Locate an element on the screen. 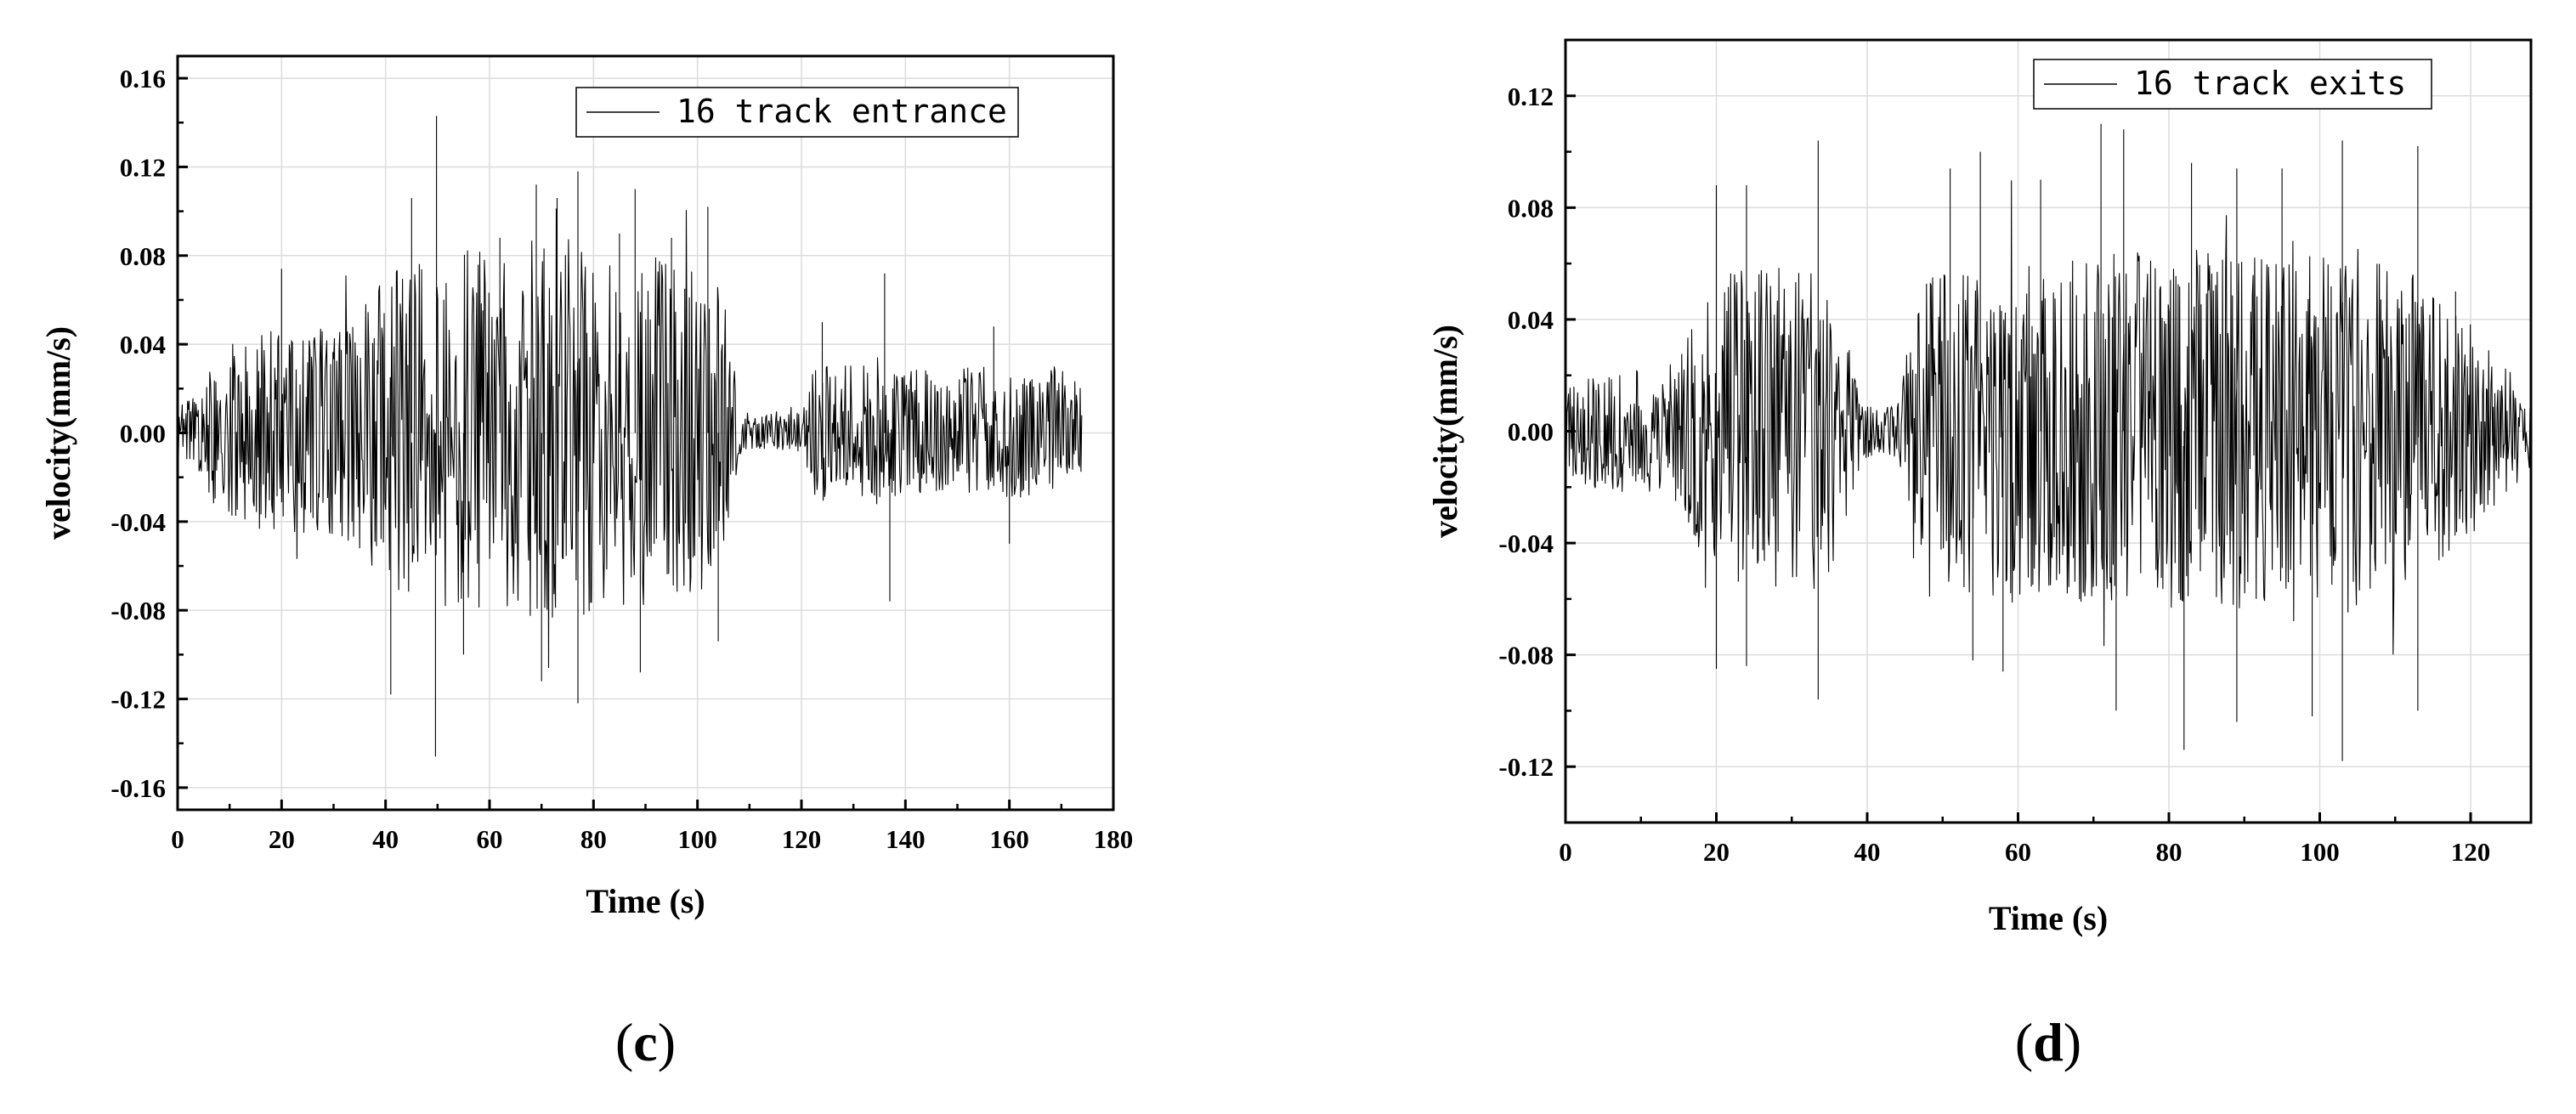  x-tick-label: 140 is located at coordinates (906, 839).